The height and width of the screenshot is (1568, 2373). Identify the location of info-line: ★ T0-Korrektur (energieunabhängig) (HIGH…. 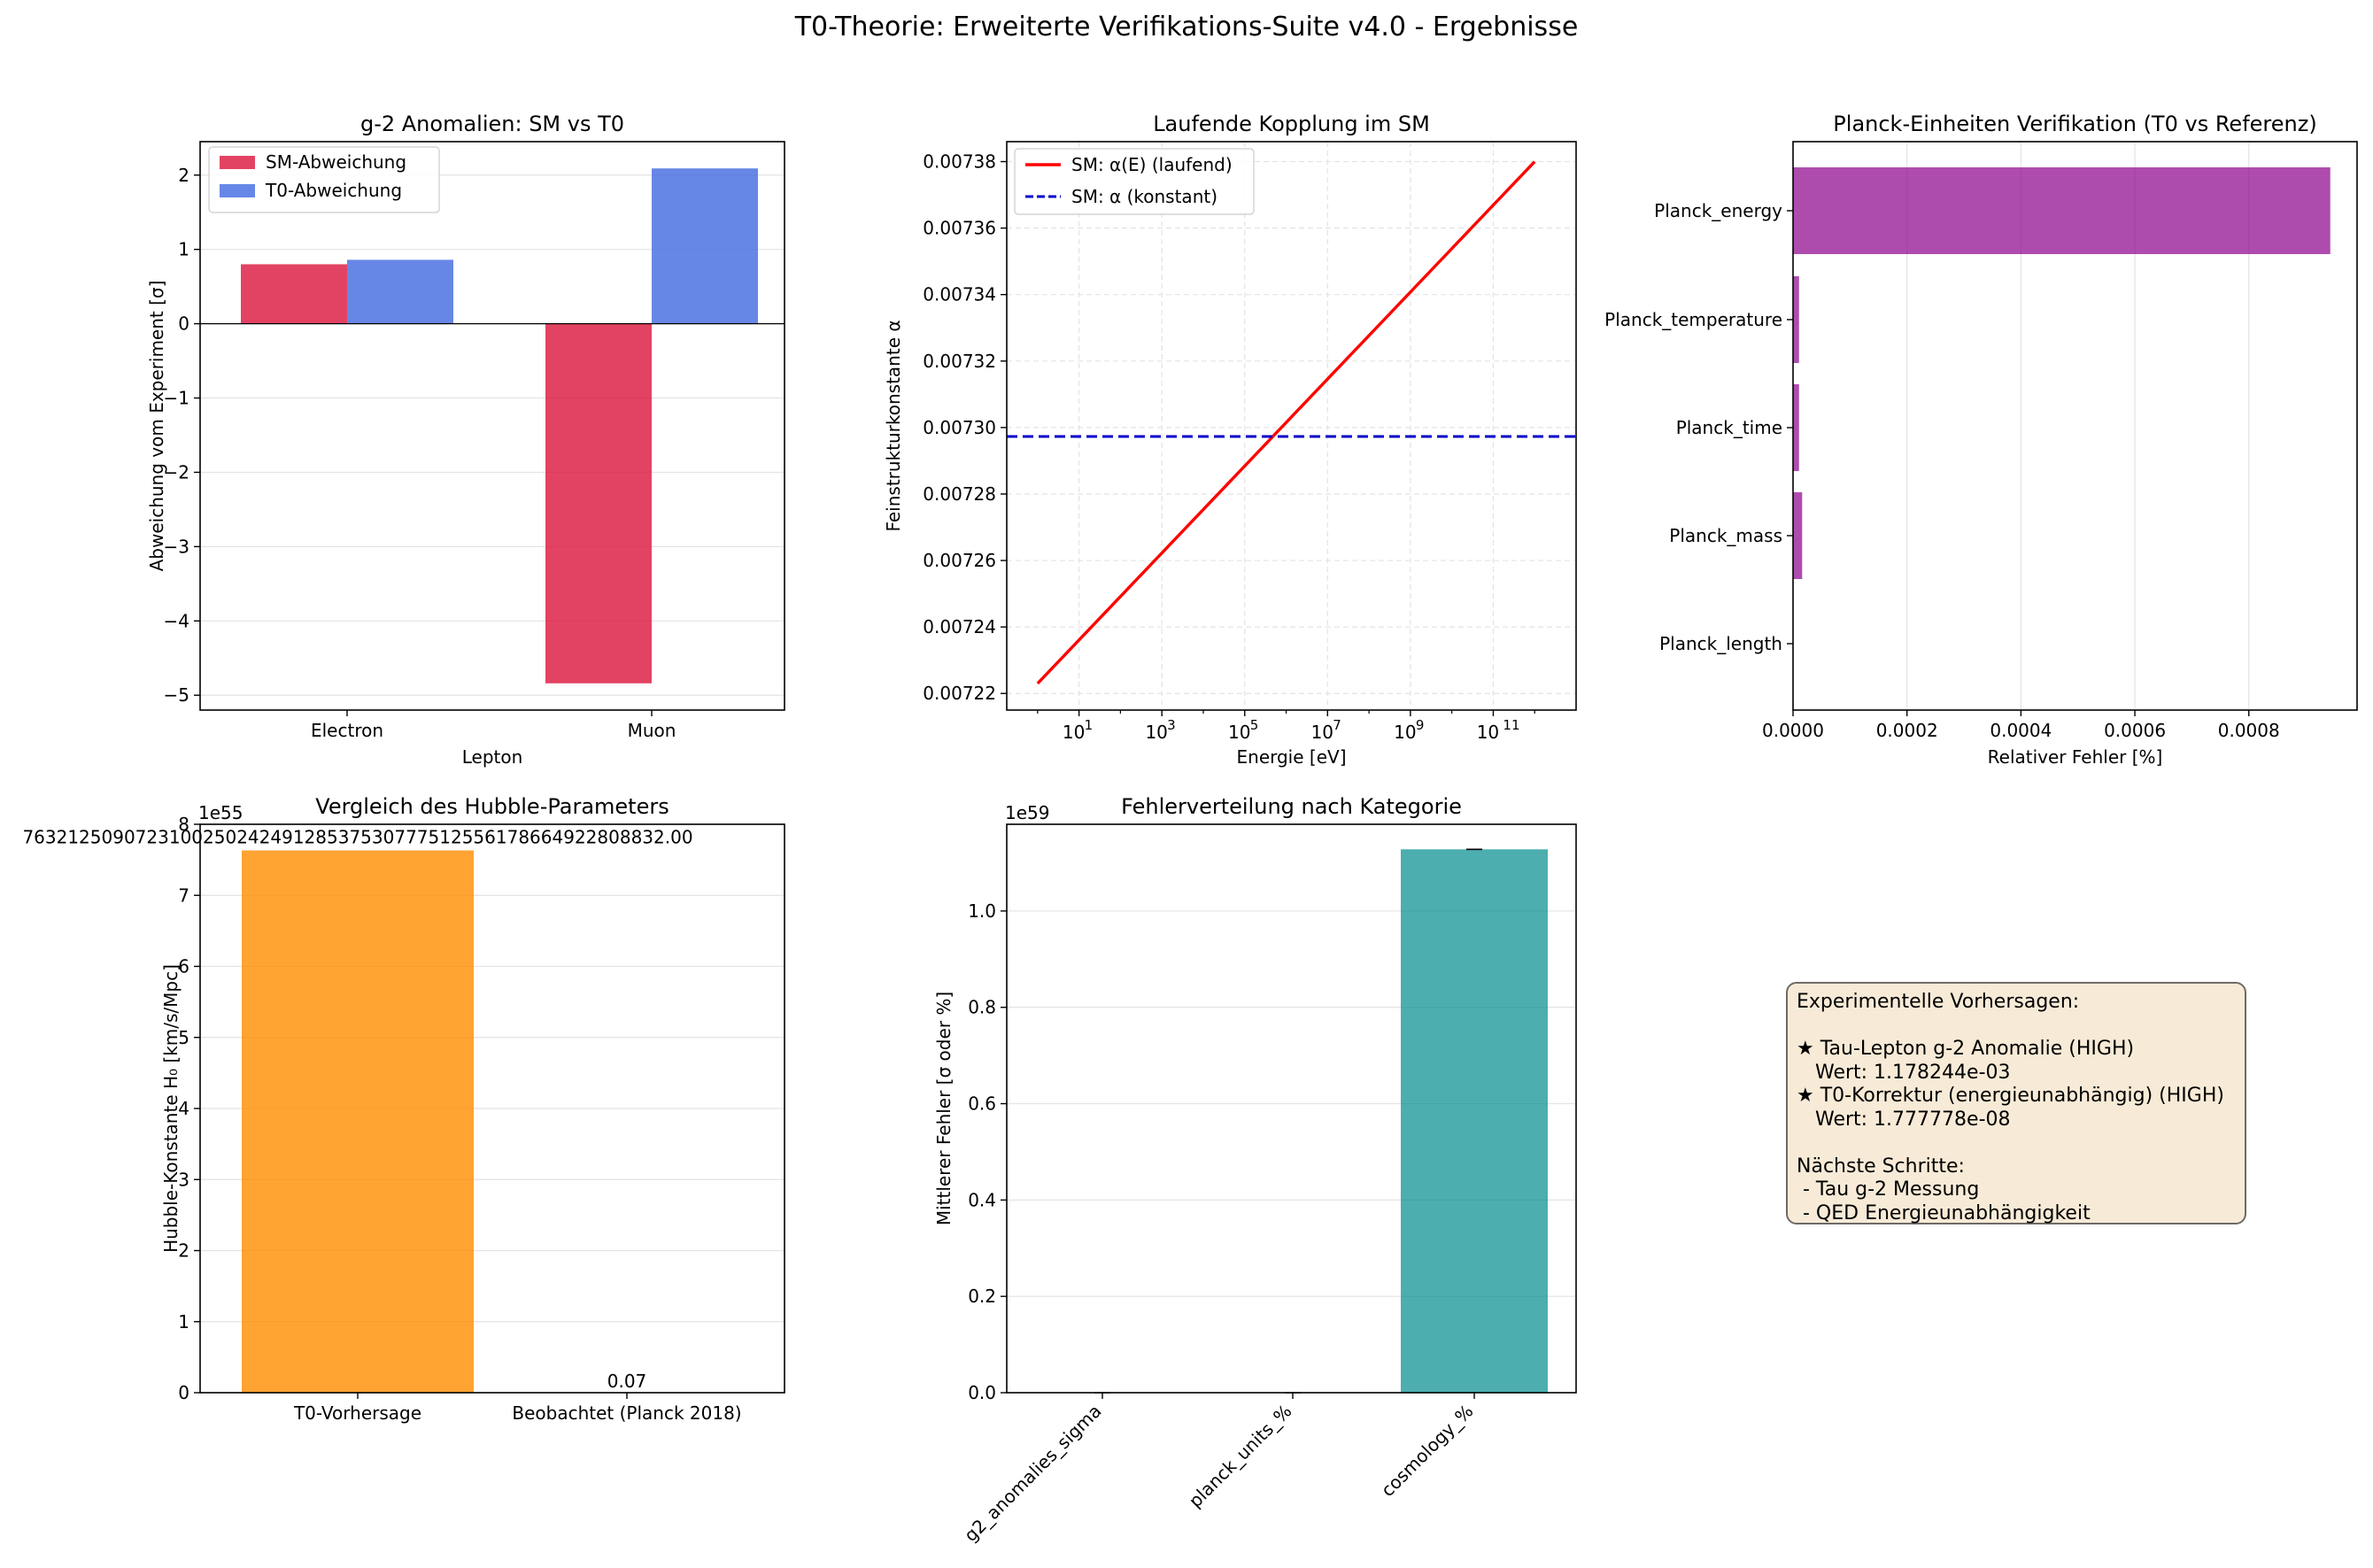
(2010, 1096).